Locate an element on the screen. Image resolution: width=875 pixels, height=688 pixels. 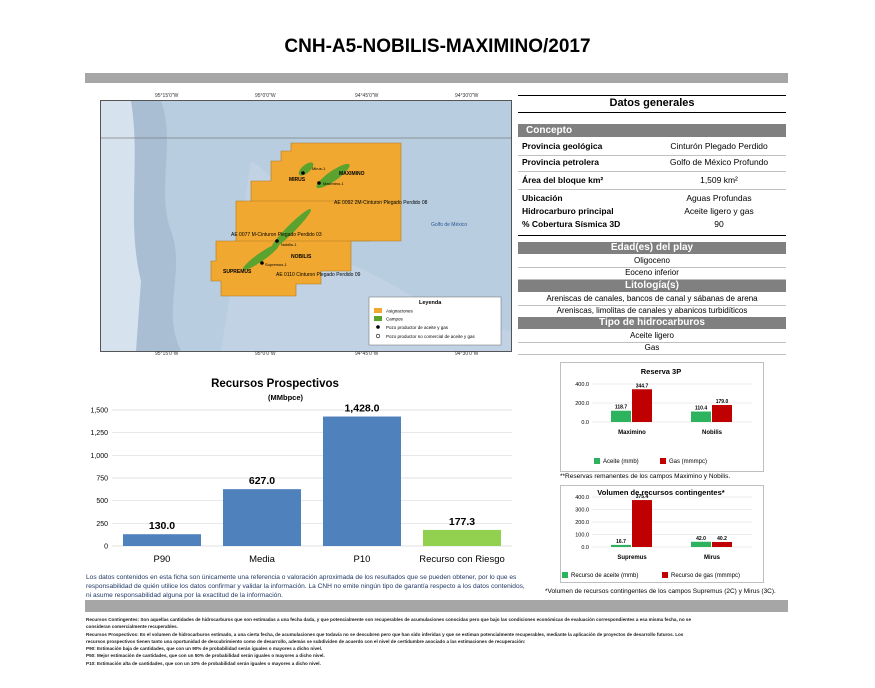
small-chart-title: Reserva 3P is located at coordinates (661, 371).